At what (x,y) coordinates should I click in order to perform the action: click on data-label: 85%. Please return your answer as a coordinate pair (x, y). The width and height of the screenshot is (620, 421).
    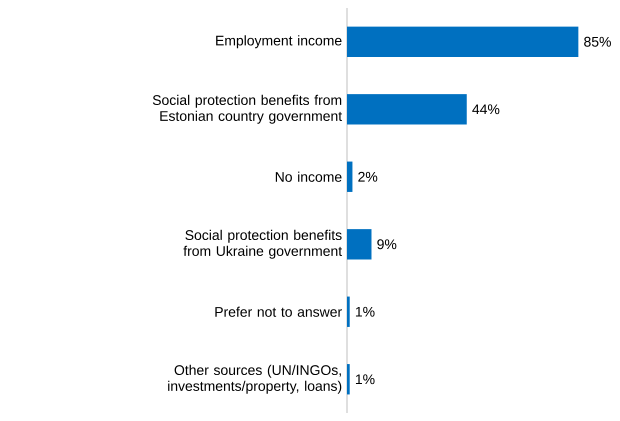
    Looking at the image, I should click on (597, 41).